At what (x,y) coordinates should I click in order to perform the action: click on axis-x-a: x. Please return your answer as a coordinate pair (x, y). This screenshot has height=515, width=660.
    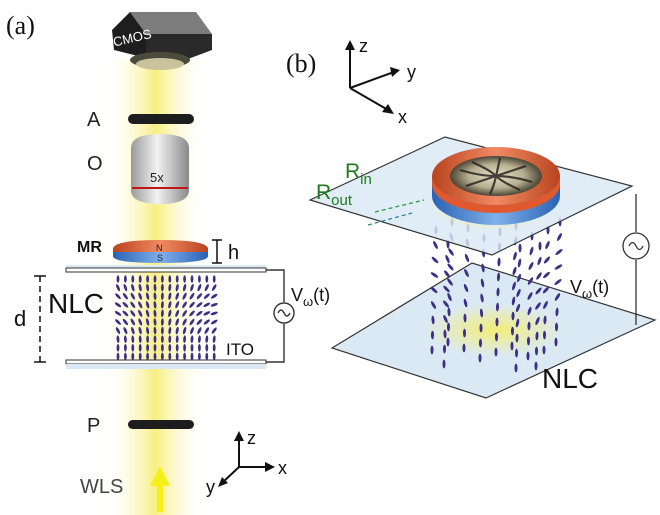
    Looking at the image, I should click on (282, 468).